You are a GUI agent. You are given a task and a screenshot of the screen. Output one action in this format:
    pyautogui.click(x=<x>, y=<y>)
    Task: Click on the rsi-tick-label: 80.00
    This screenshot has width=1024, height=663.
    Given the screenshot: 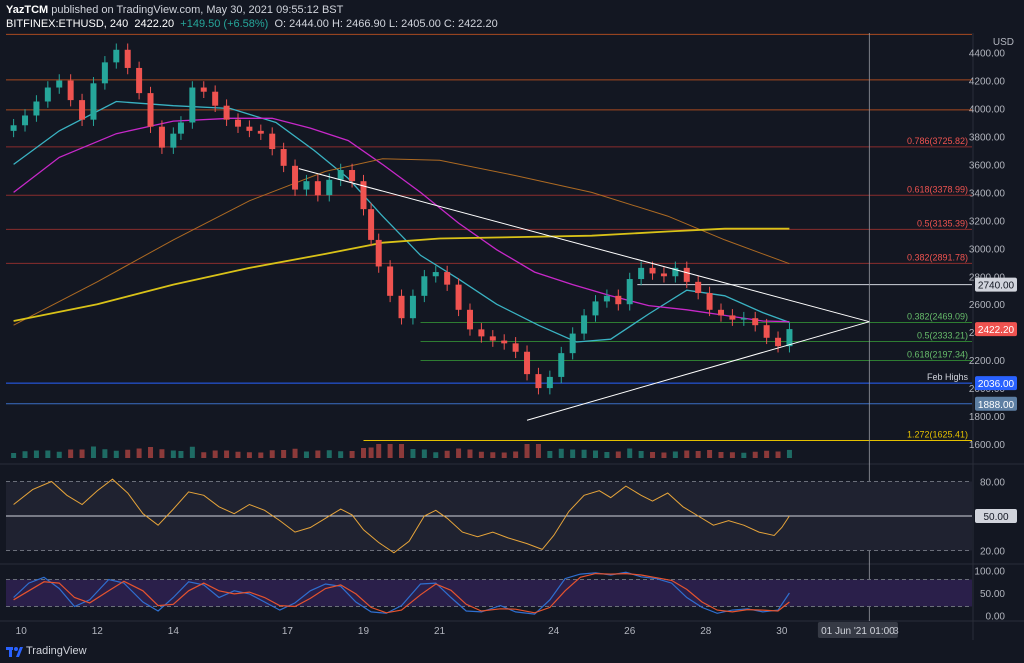 What is the action you would take?
    pyautogui.click(x=992, y=483)
    